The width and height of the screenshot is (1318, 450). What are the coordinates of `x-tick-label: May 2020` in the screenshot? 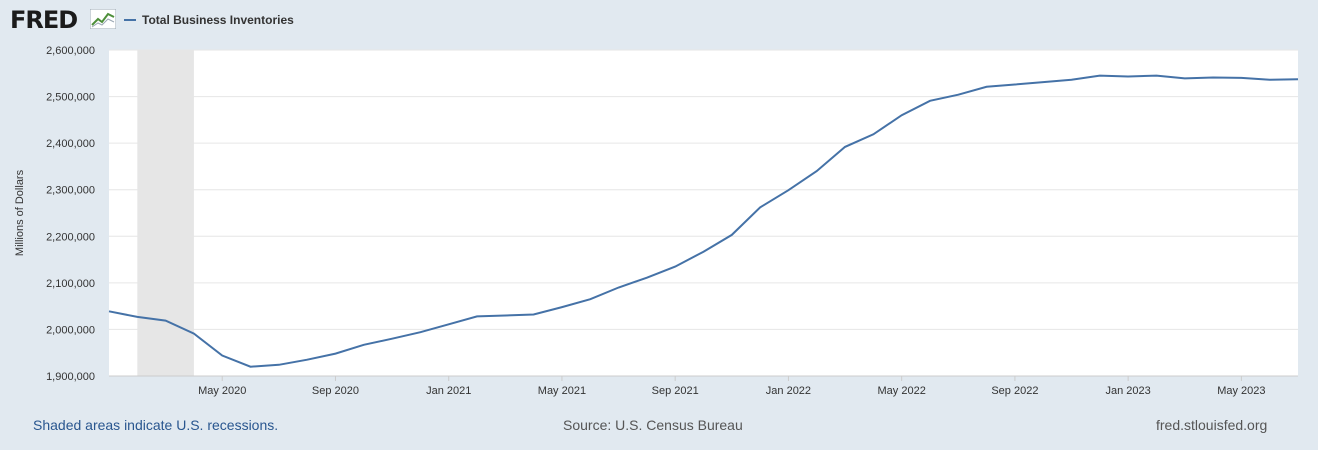 It's located at (222, 391).